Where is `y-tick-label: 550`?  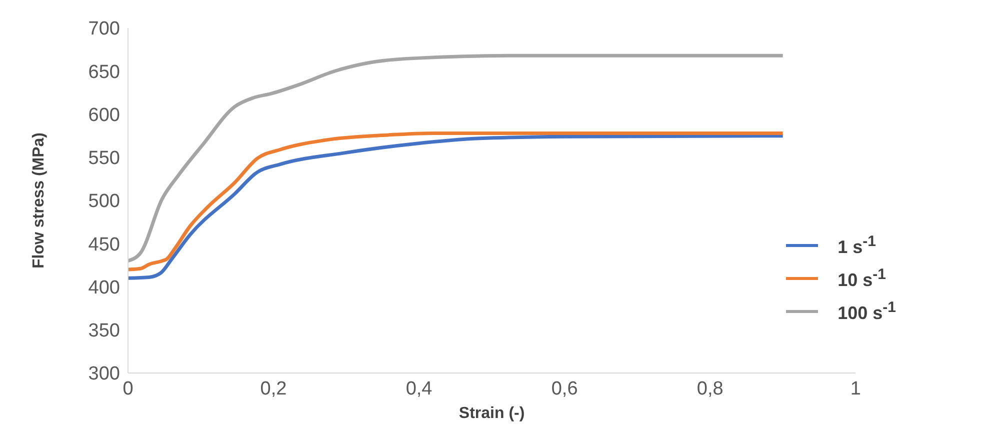
y-tick-label: 550 is located at coordinates (104, 159).